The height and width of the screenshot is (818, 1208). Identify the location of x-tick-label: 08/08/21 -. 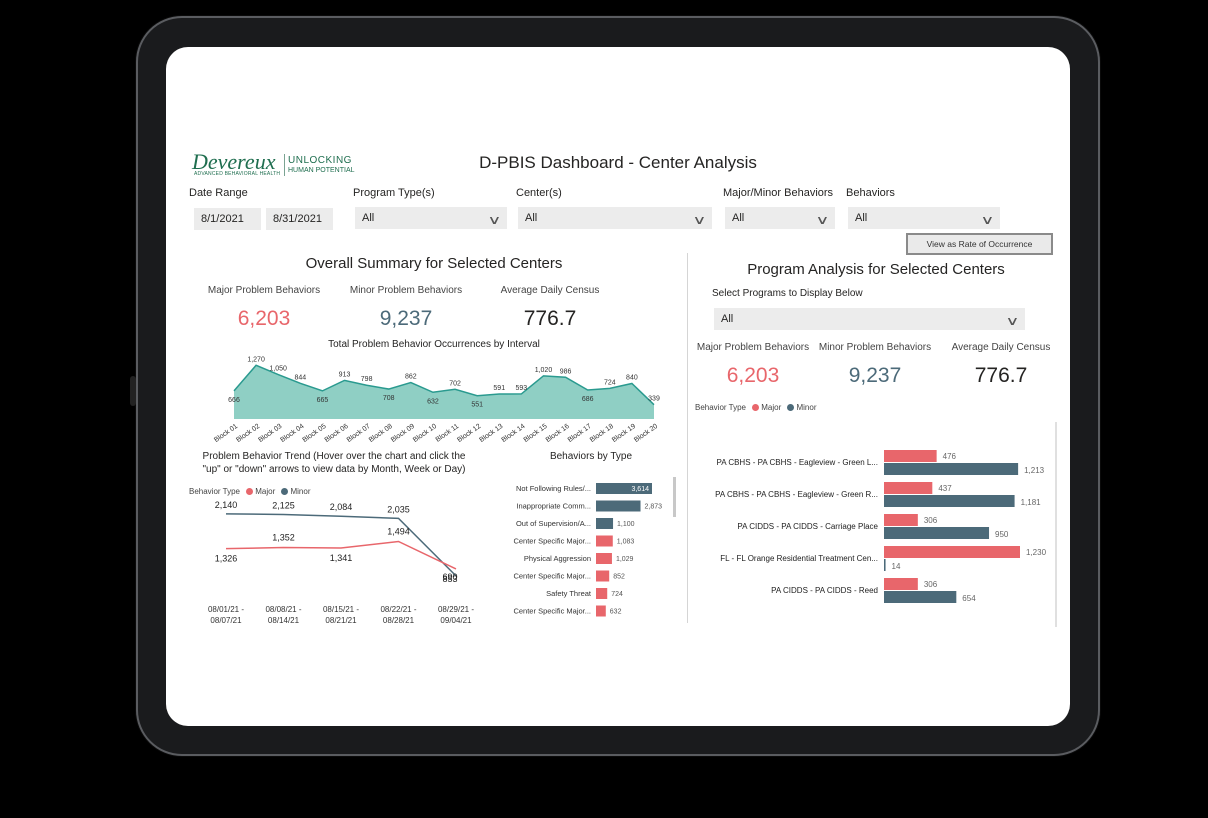
(283, 609).